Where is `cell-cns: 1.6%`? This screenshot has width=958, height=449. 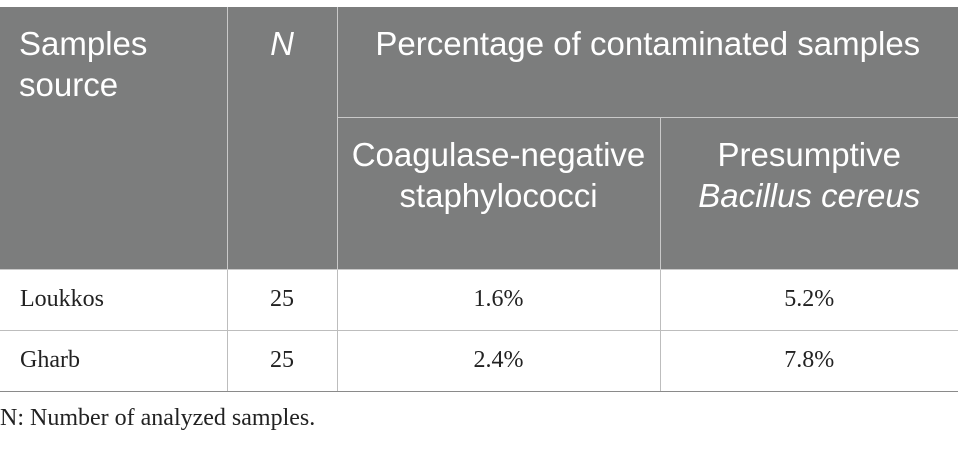
cell-cns: 1.6% is located at coordinates (498, 299).